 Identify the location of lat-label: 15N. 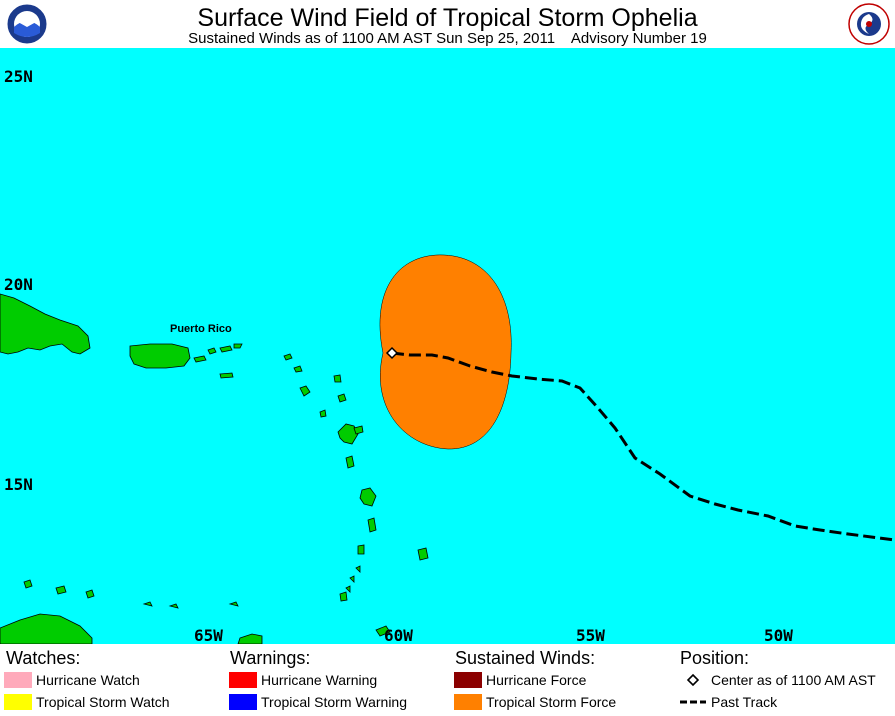
(18, 484).